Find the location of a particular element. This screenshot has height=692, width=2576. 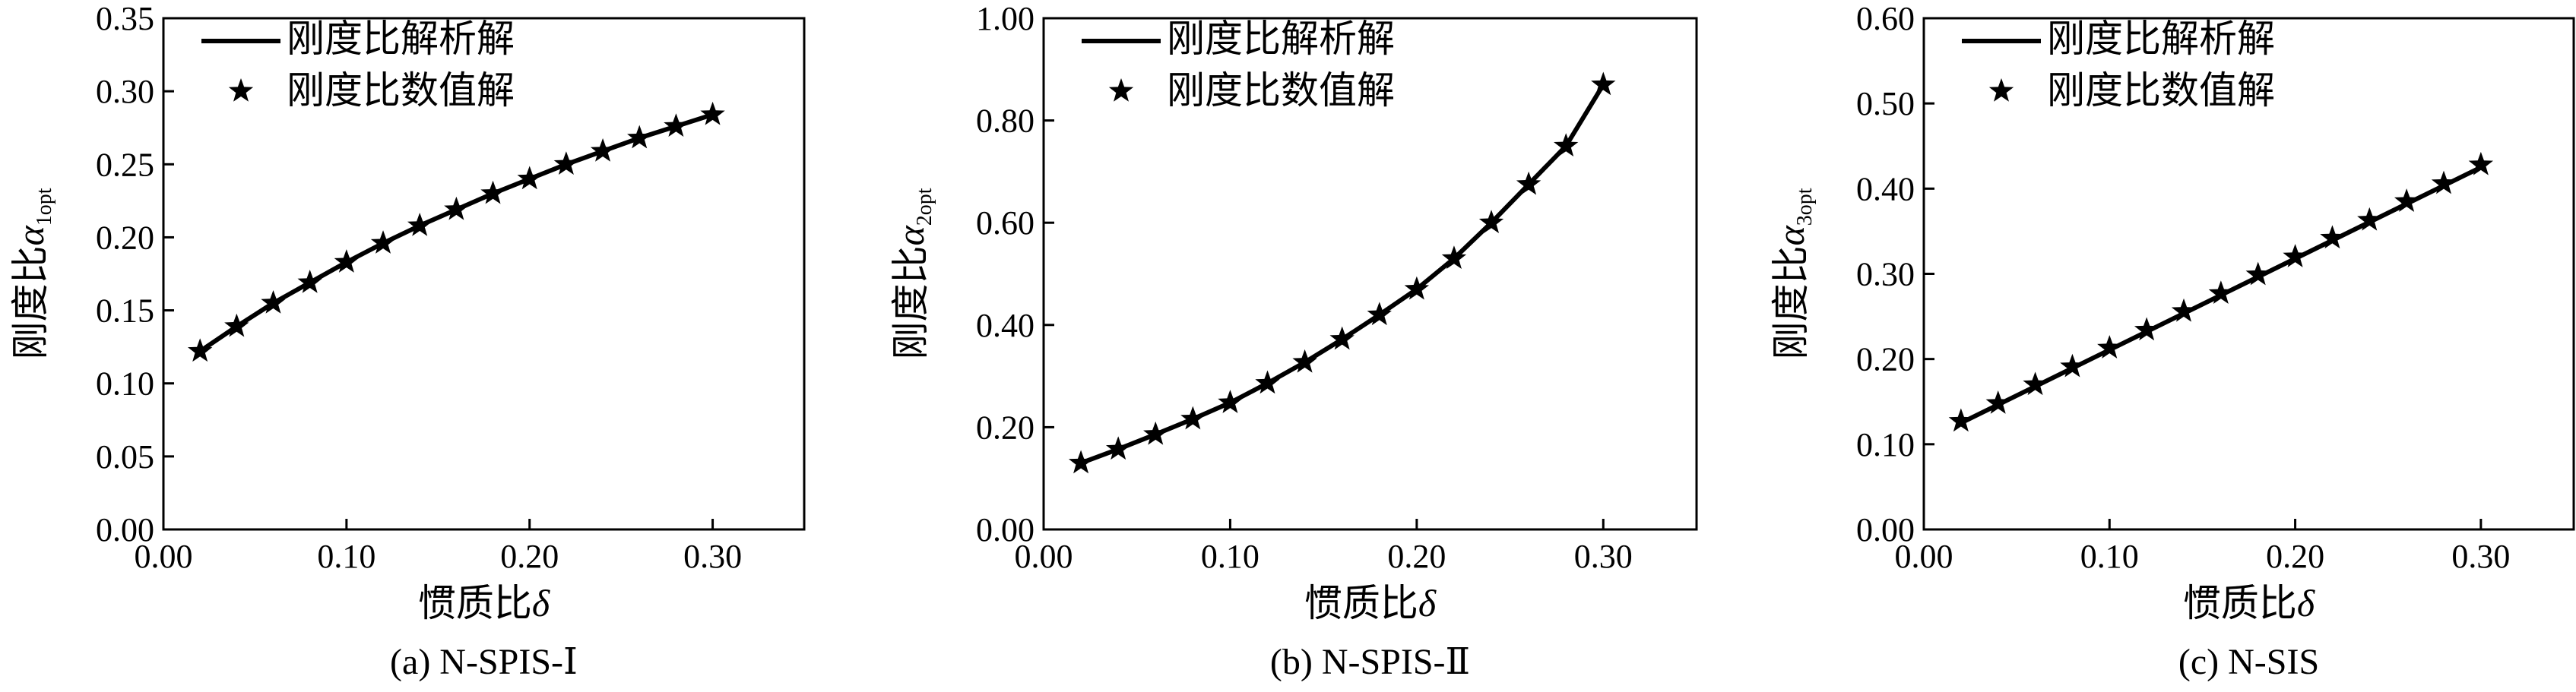

panel-caption: (a) N-SPIS-Ⅰ is located at coordinates (484, 662).